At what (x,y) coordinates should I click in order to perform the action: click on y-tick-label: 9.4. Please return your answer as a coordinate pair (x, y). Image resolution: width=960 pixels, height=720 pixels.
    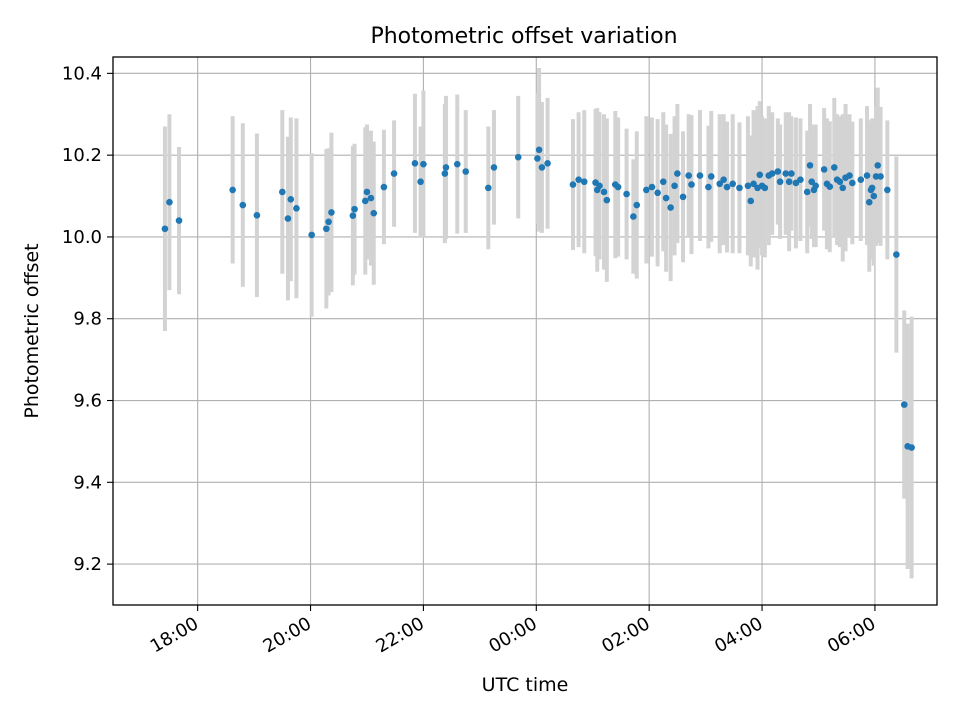
    Looking at the image, I should click on (87, 482).